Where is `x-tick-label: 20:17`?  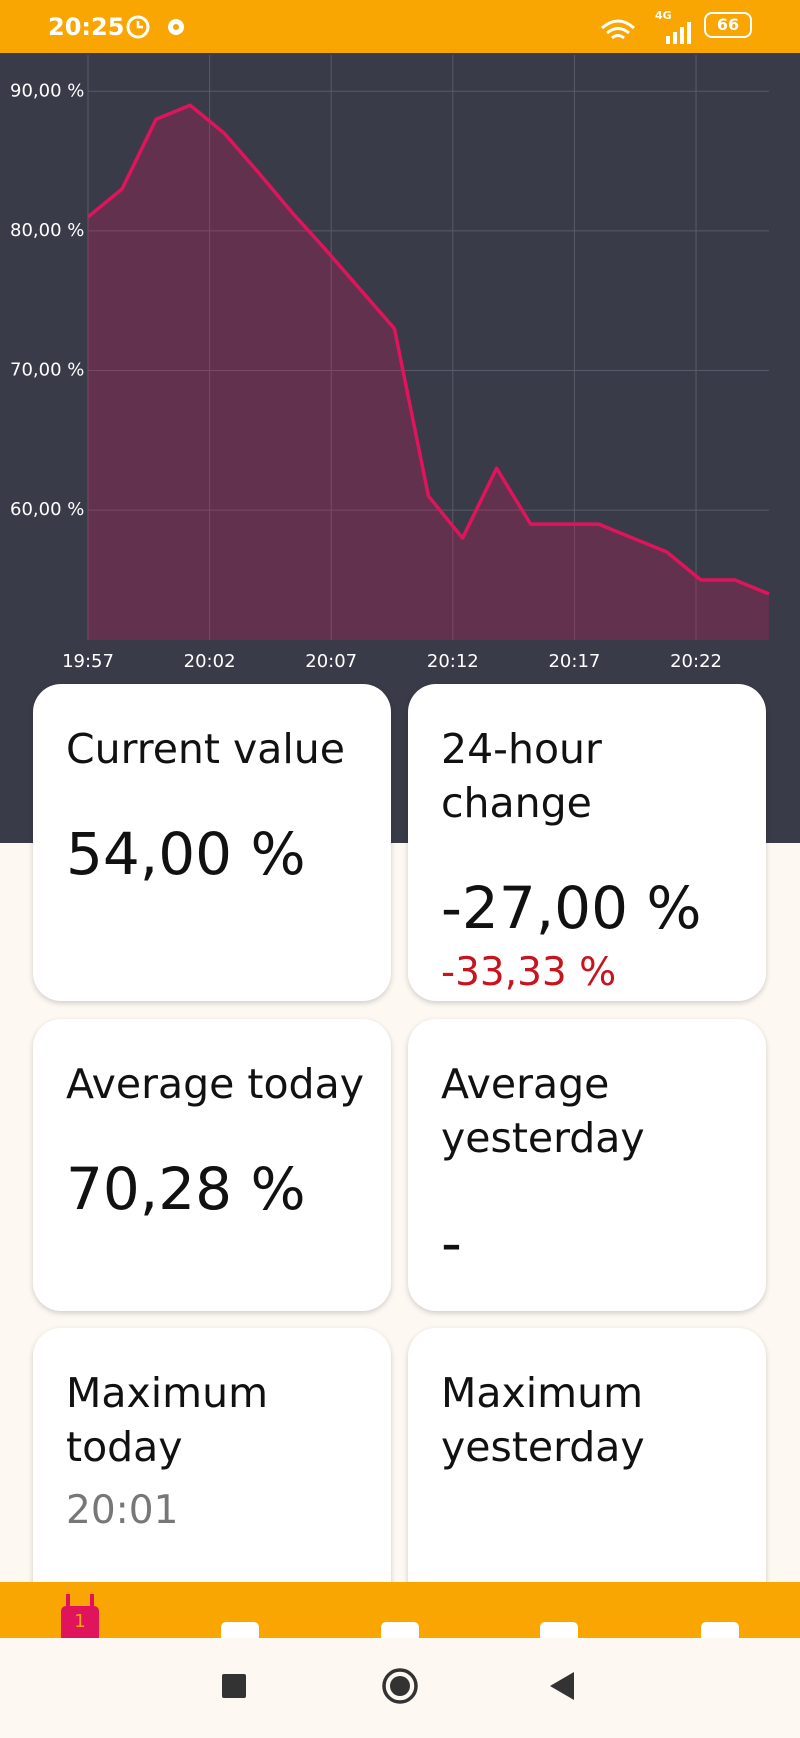
x-tick-label: 20:17 is located at coordinates (574, 661).